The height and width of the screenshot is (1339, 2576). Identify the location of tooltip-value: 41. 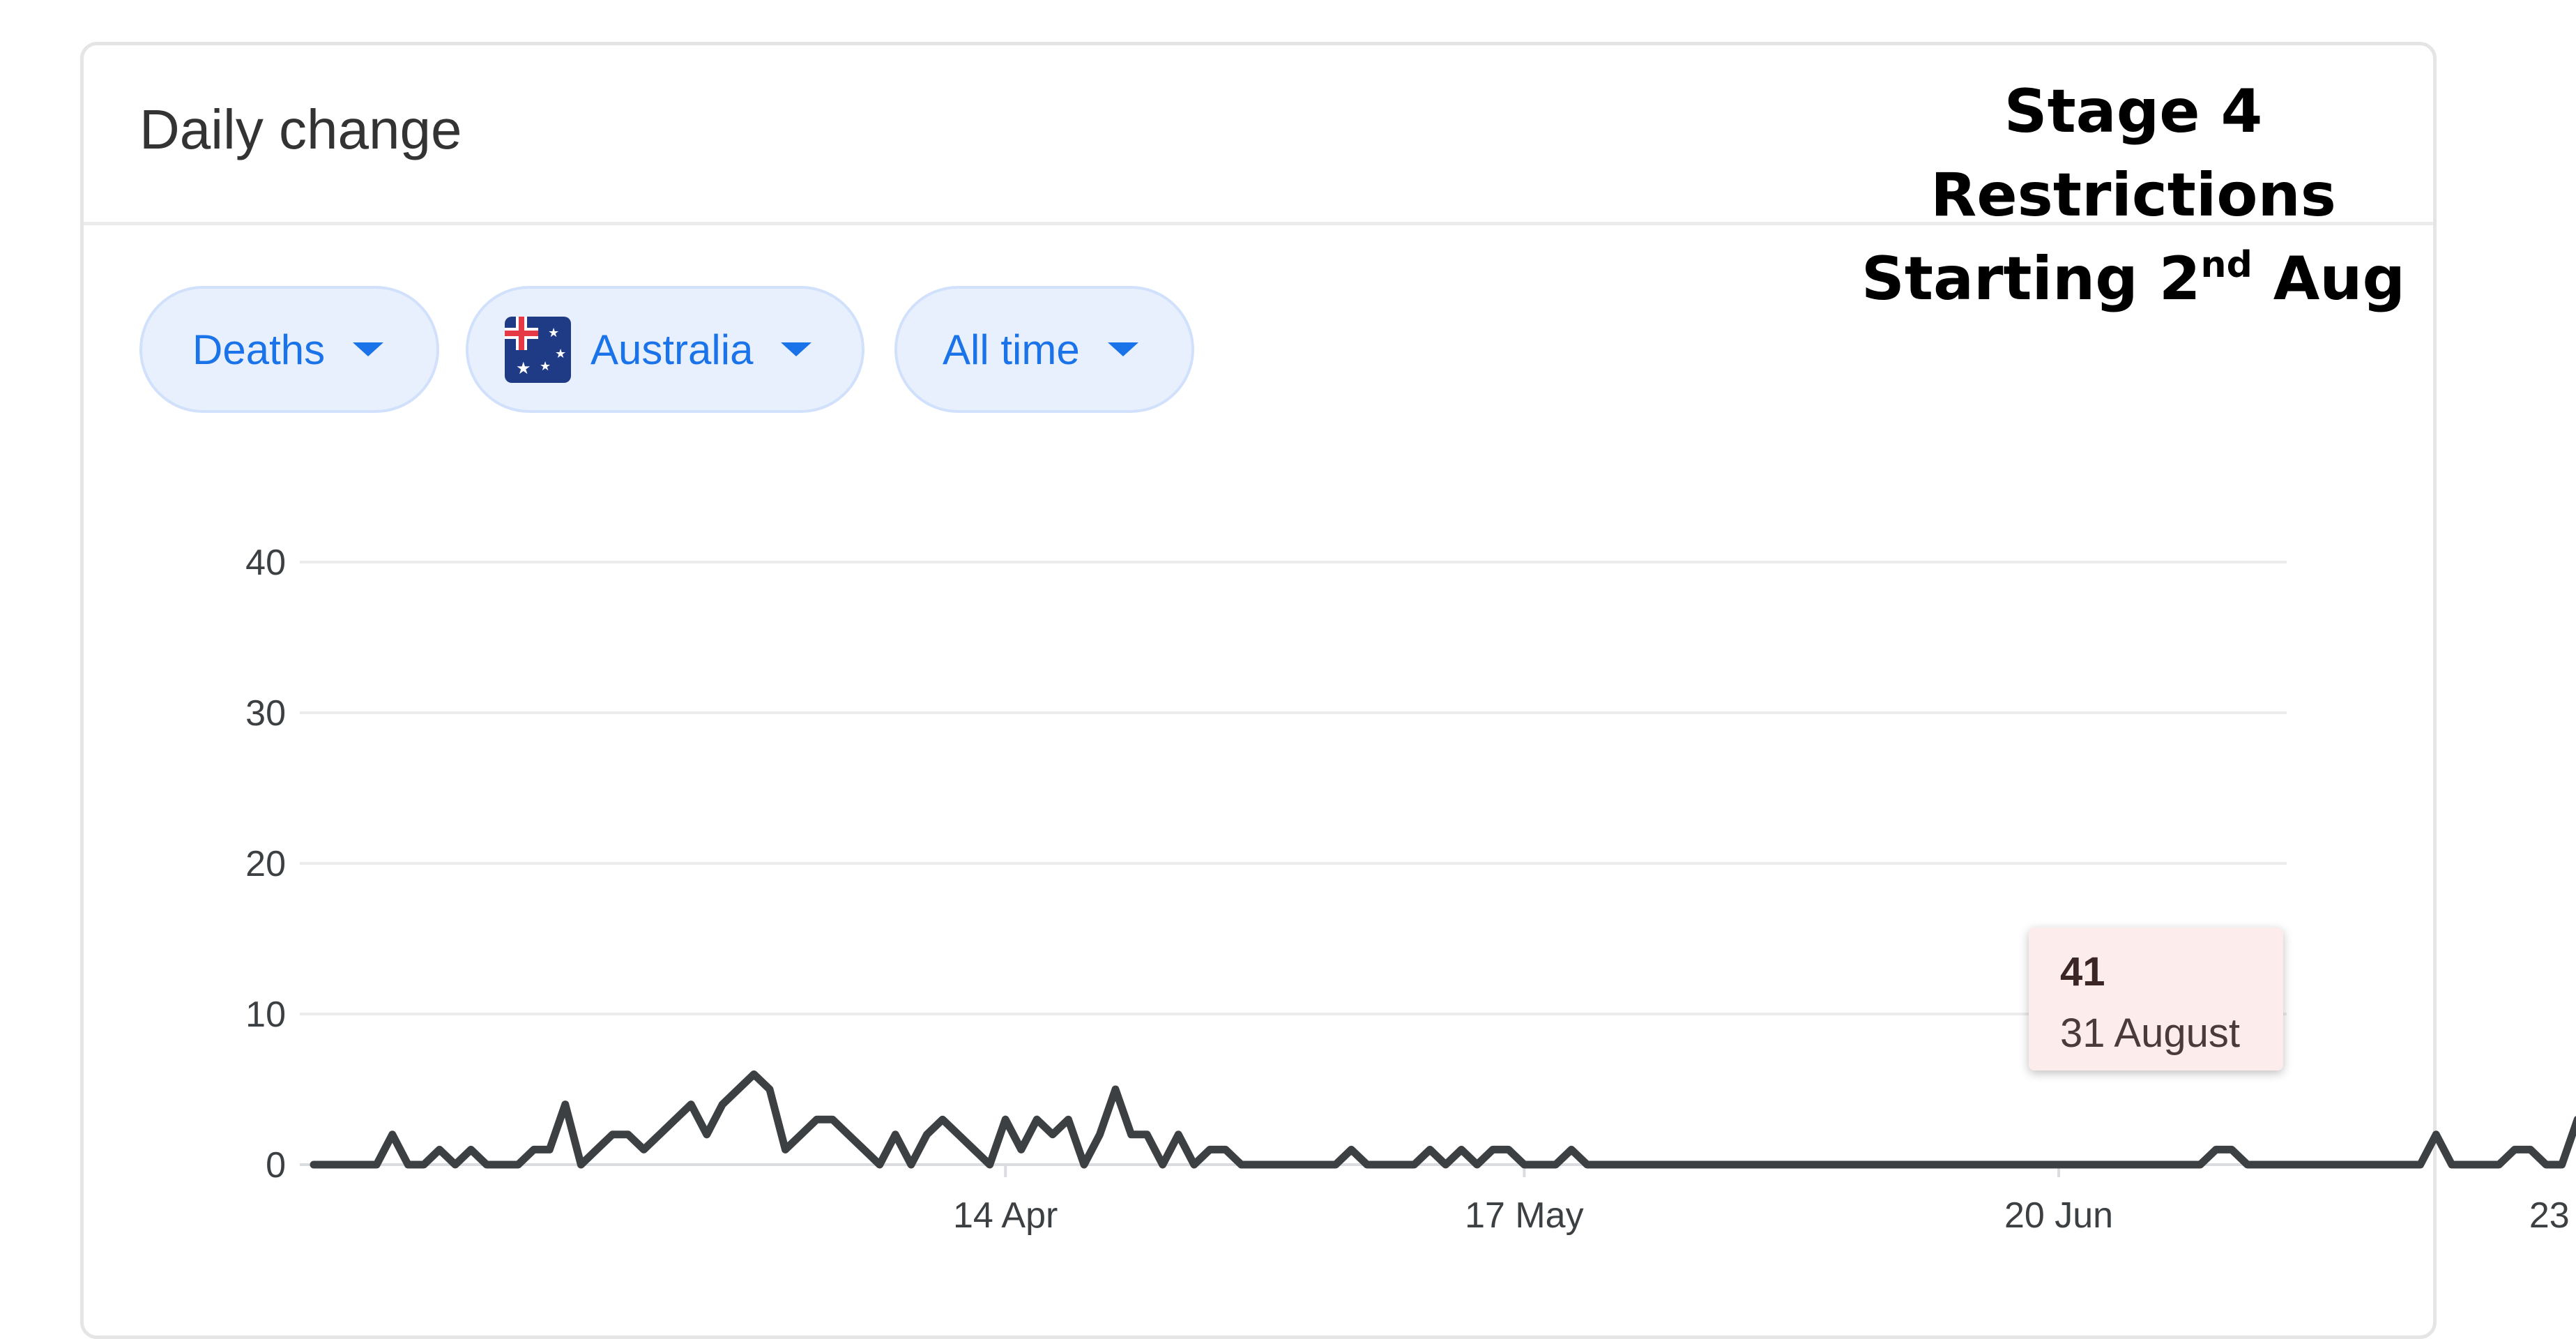
(2083, 971).